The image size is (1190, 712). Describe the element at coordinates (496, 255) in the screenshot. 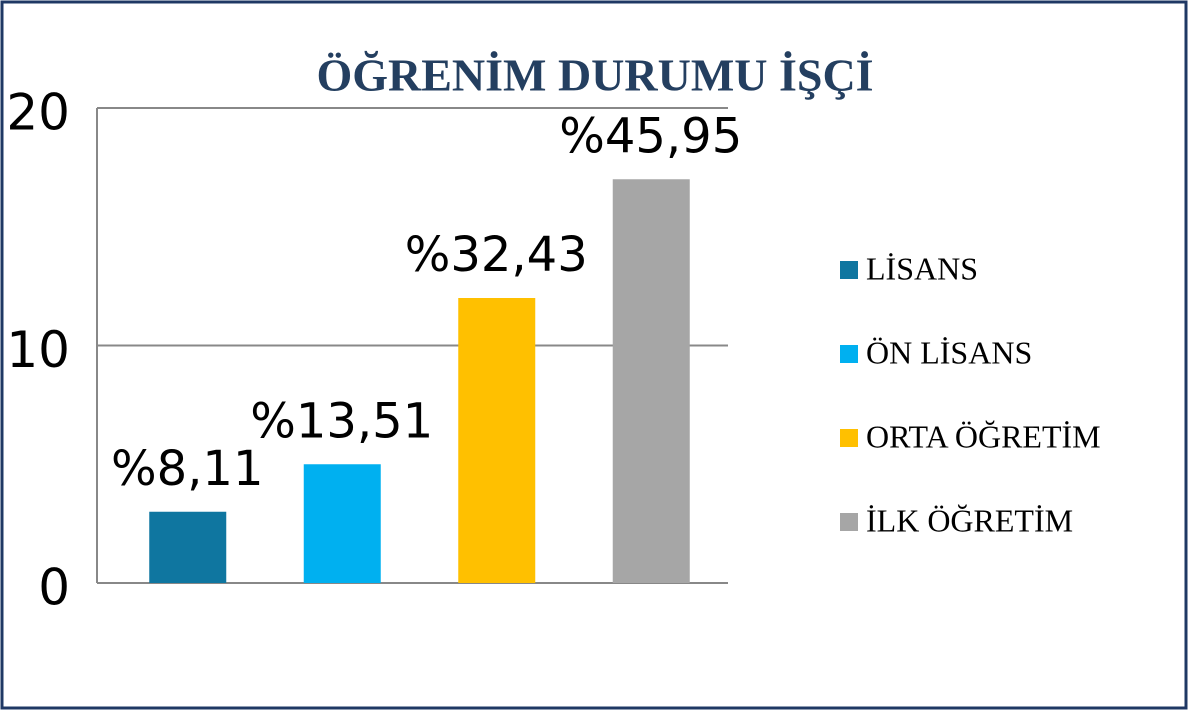

I see `data-label: %32,43` at that location.